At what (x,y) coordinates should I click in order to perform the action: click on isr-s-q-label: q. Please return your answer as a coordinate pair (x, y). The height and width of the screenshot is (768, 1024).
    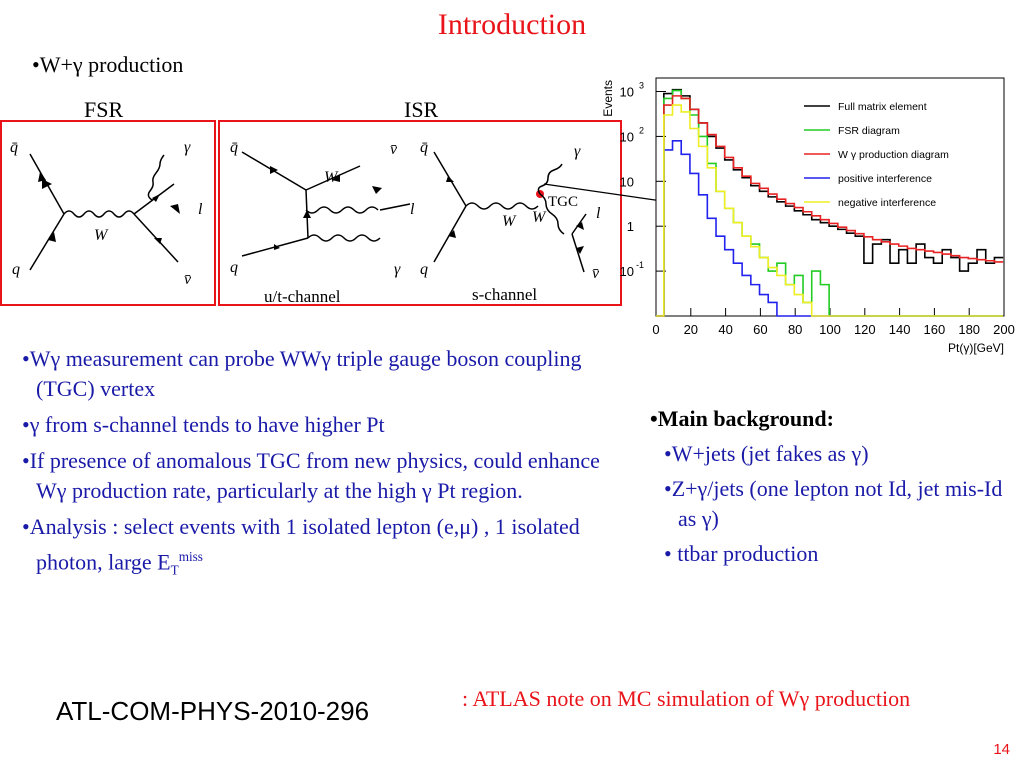
    Looking at the image, I should click on (424, 269).